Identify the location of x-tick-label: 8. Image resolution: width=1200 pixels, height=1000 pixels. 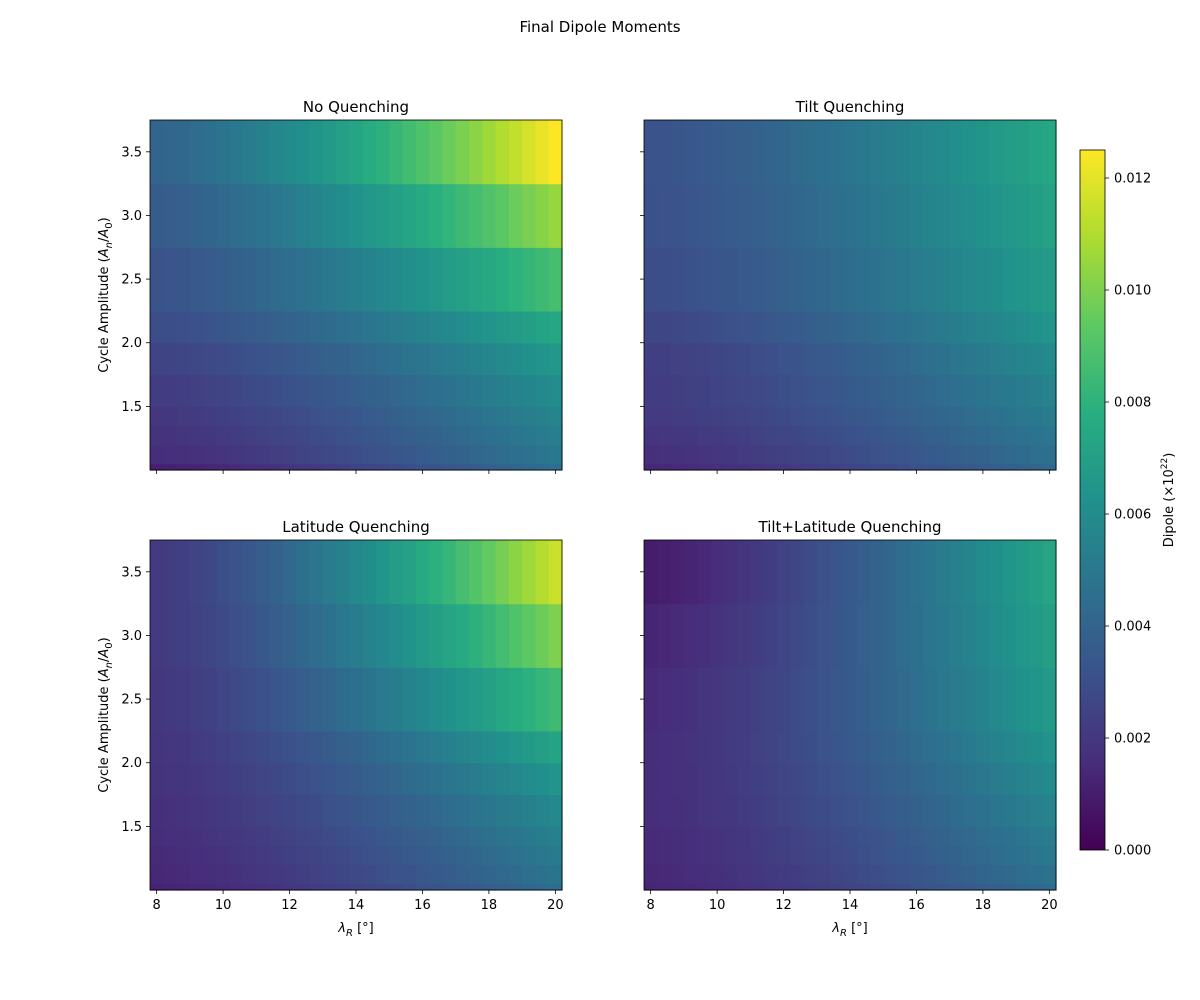
(651, 905).